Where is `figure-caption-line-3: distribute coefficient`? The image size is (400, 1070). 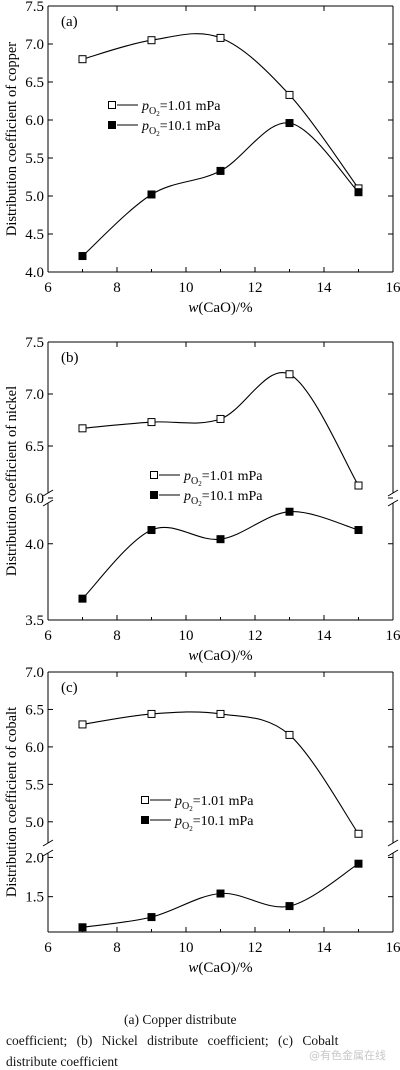
figure-caption-line-3: distribute coefficient is located at coordinates (62, 1062).